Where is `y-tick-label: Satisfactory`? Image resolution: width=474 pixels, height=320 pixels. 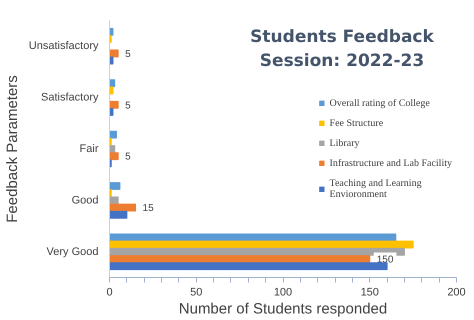 y-tick-label: Satisfactory is located at coordinates (70, 98).